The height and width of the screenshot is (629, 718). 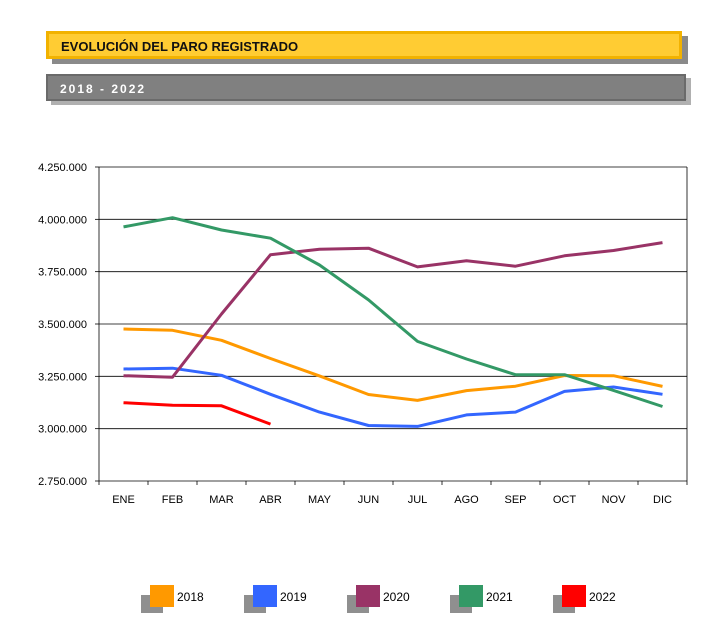 I want to click on y-tick-label: 3.000.000, so click(x=62, y=430).